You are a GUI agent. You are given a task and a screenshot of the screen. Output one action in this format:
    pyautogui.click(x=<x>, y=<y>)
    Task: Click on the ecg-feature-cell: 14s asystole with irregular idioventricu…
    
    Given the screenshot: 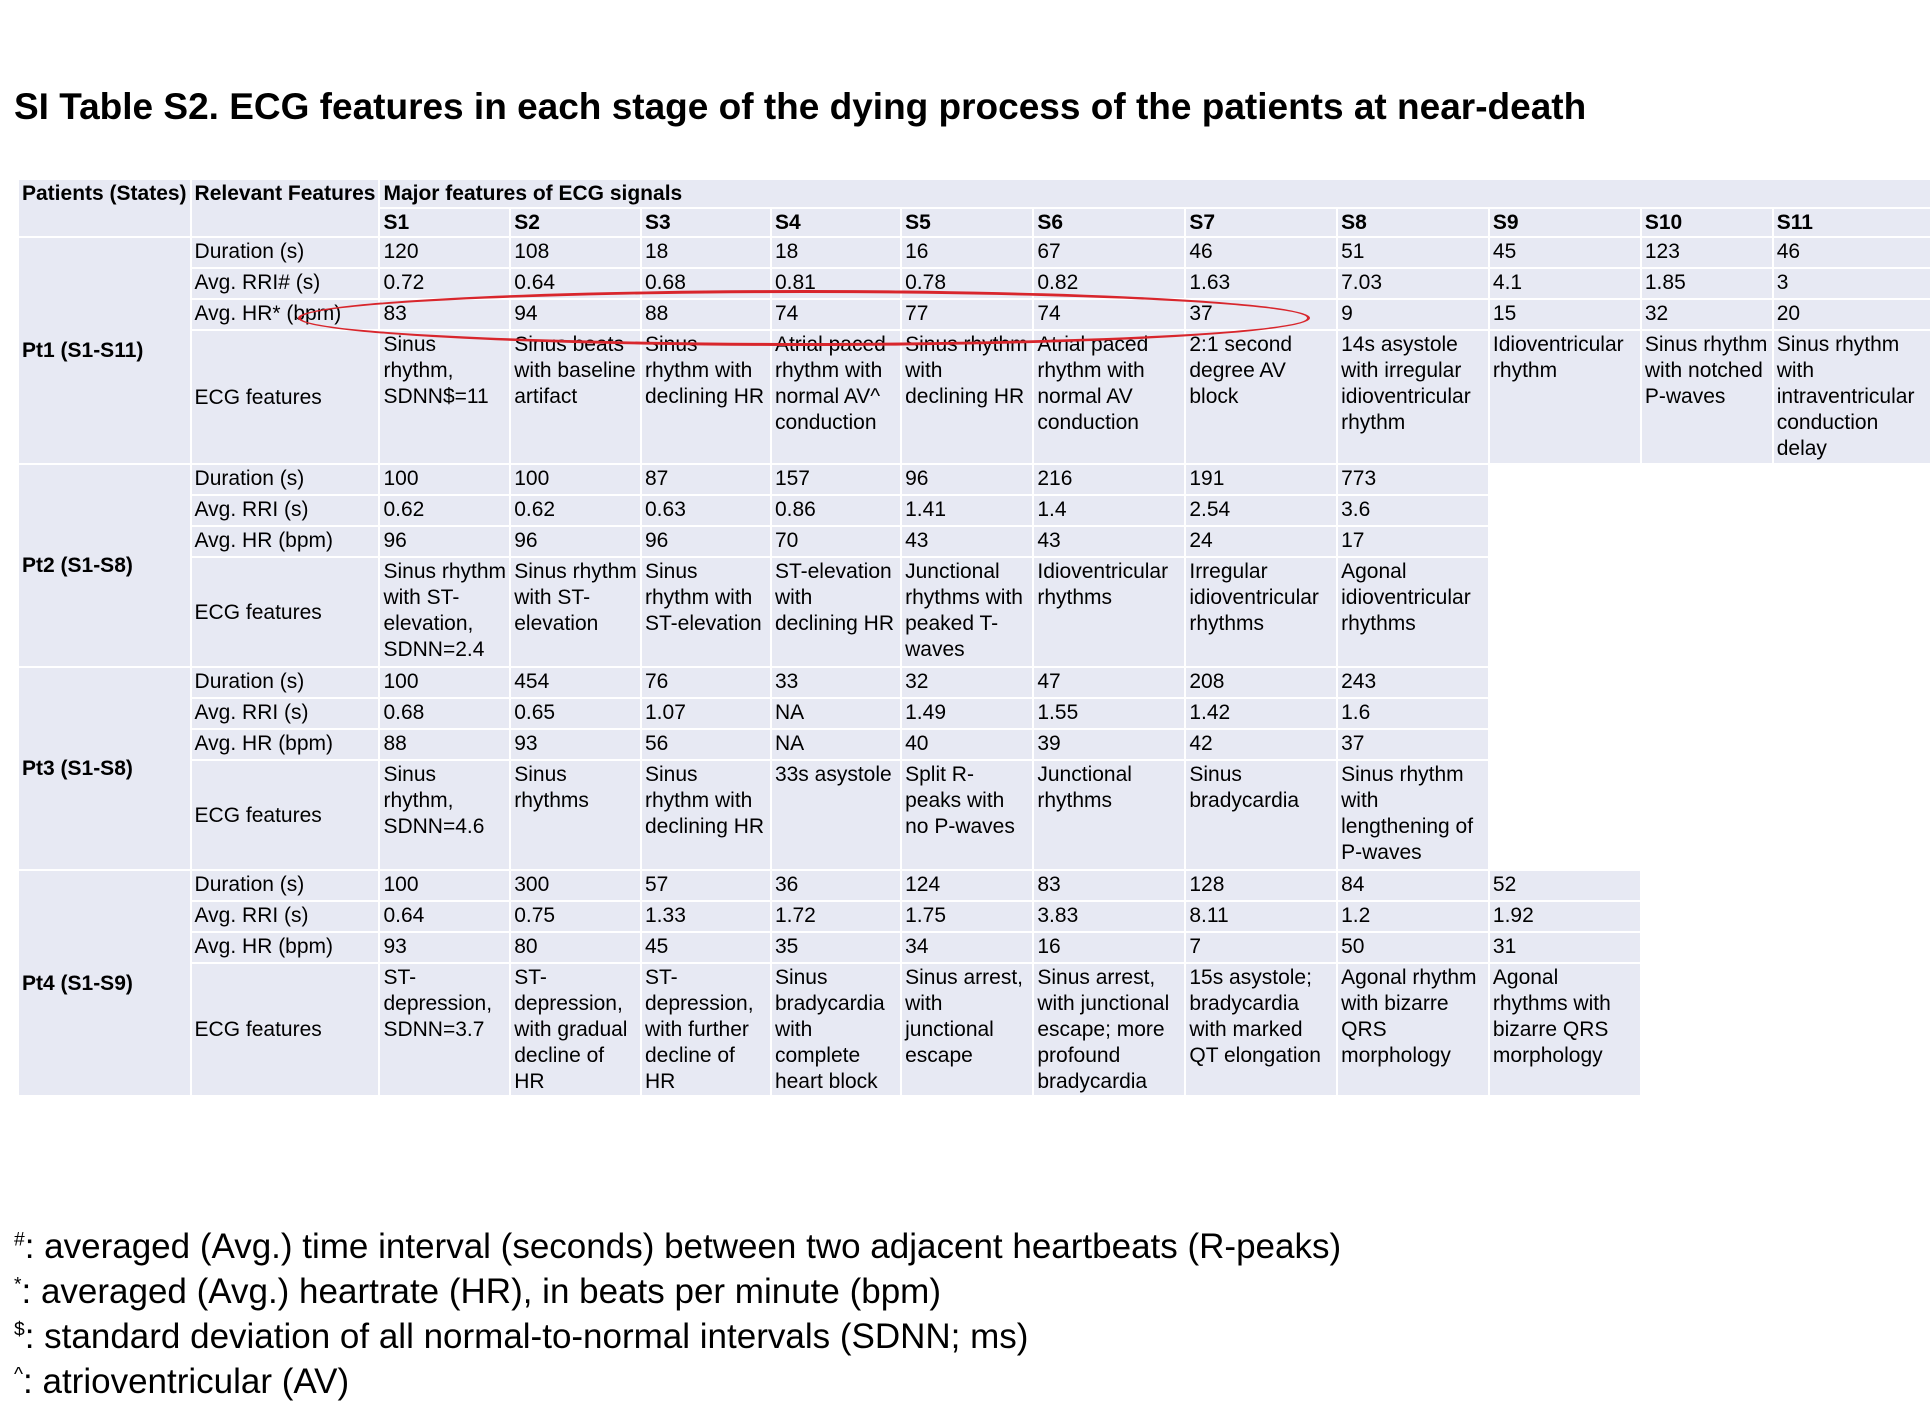 What is the action you would take?
    pyautogui.click(x=1413, y=397)
    